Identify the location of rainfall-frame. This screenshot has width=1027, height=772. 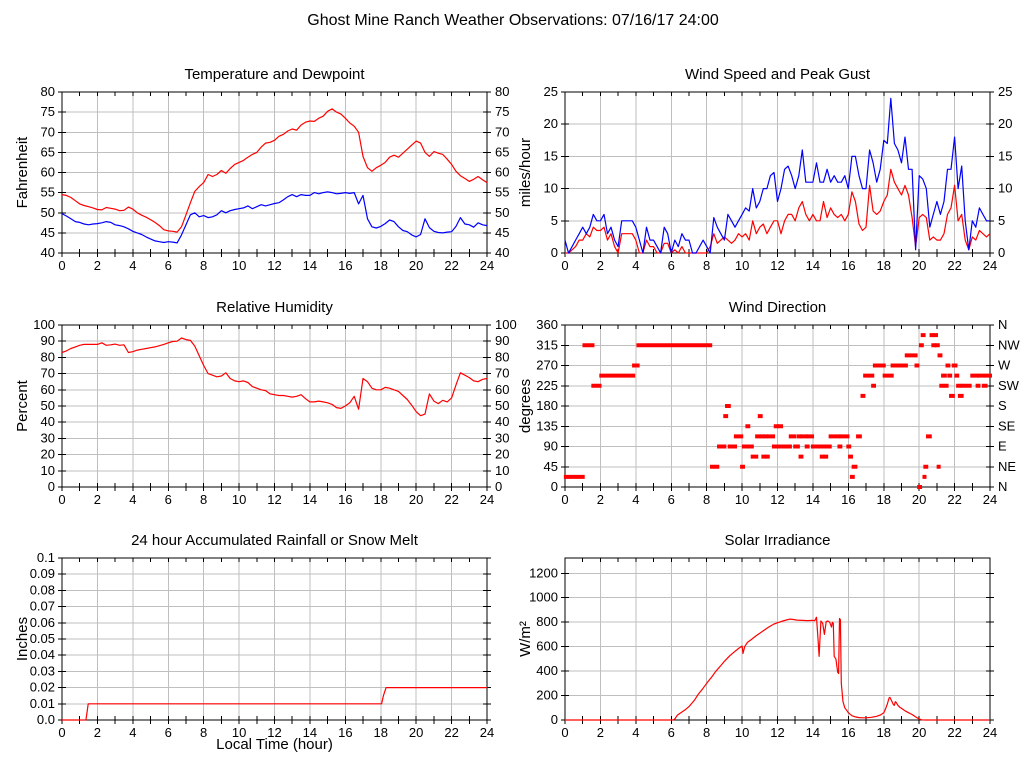
(274, 639).